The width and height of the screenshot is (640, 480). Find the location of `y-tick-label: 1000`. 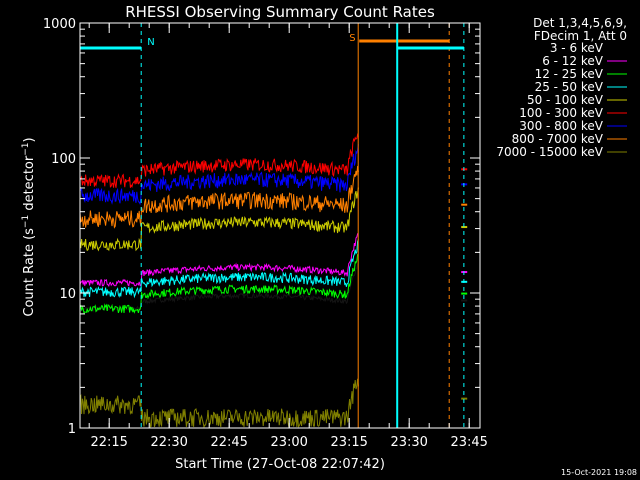

y-tick-label: 1000 is located at coordinates (59, 24).